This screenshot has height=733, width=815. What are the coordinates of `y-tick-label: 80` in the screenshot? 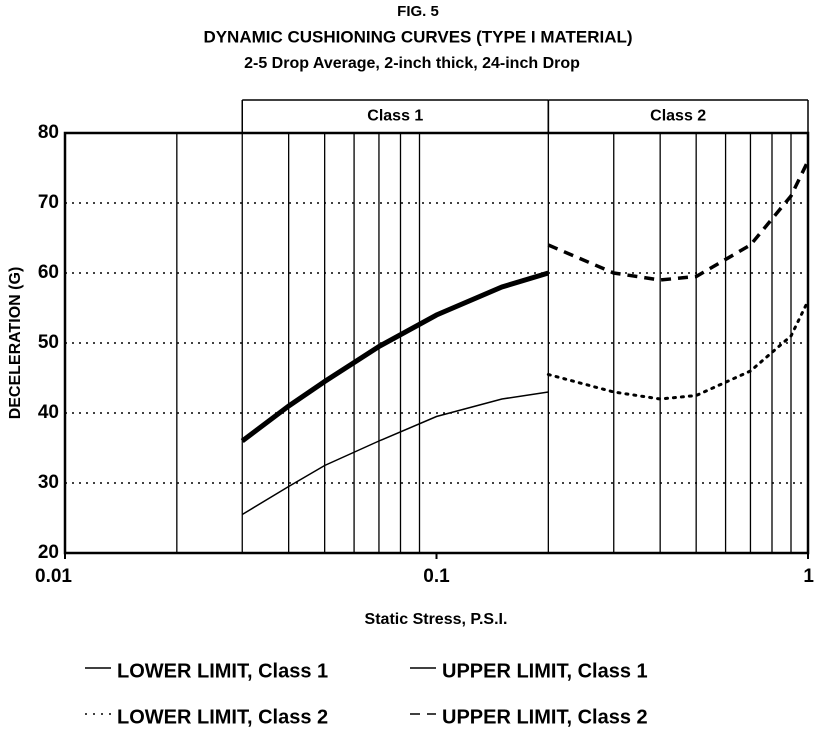 It's located at (48, 132).